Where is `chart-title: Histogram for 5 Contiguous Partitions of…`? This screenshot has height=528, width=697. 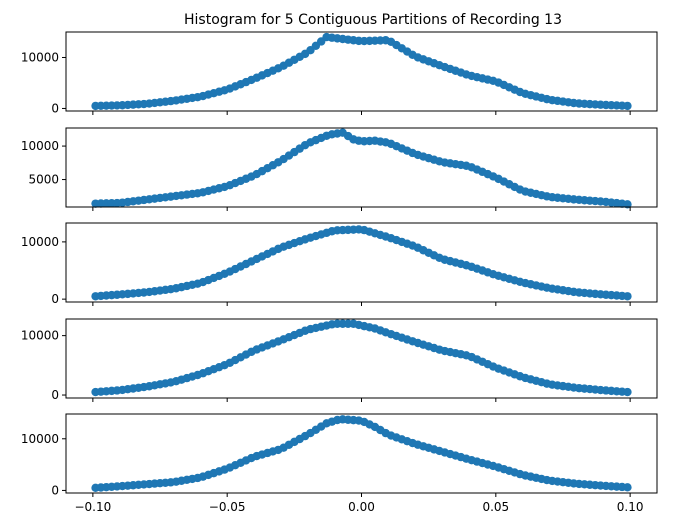
chart-title: Histogram for 5 Contiguous Partitions of… is located at coordinates (373, 20).